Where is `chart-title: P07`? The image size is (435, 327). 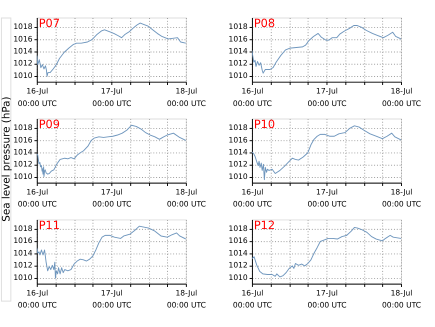
chart-title: P07 is located at coordinates (49, 23).